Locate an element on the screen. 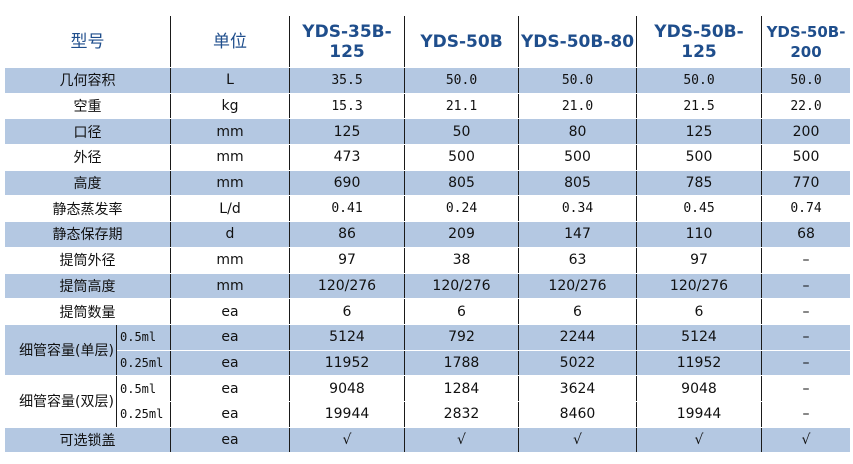 The image size is (853, 464). row-height: 高度 mm 690 805 805 785 770 is located at coordinates (427, 183).